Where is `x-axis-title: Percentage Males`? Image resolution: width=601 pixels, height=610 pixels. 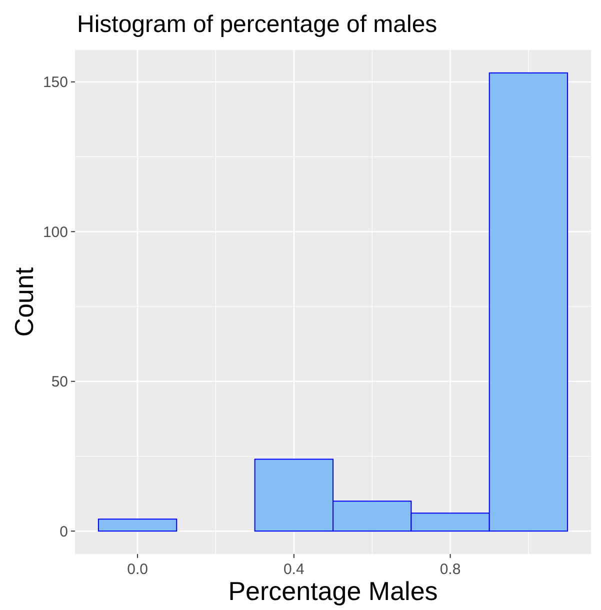 x-axis-title: Percentage Males is located at coordinates (333, 591).